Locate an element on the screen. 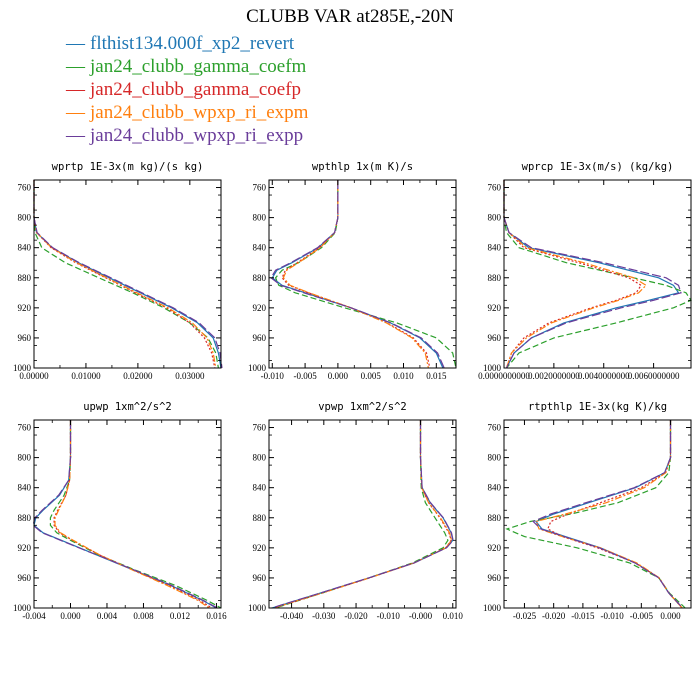  upwp-xtick-label: 0.008 is located at coordinates (143, 616).